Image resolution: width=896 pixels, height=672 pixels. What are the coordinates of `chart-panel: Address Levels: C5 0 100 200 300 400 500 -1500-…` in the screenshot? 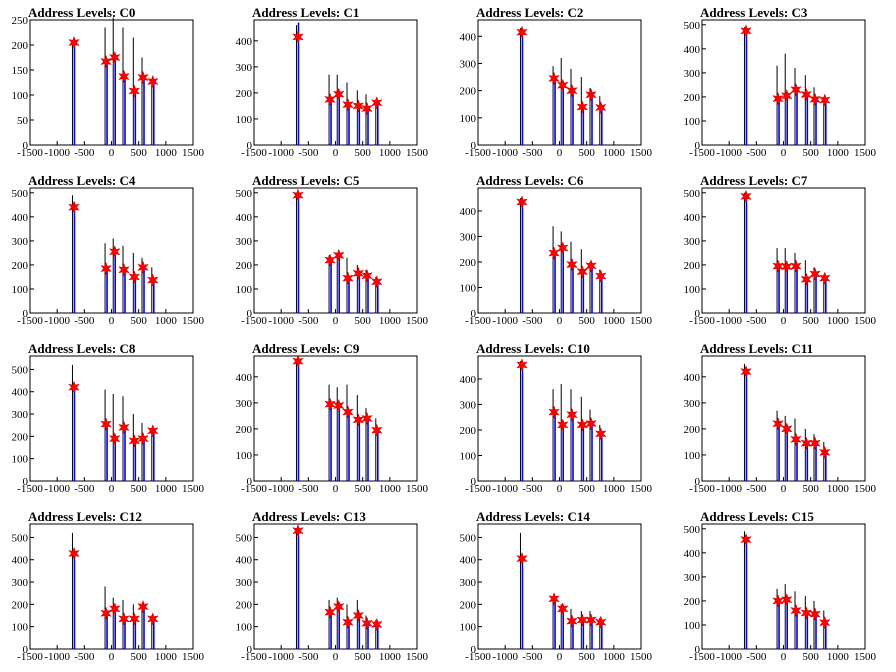 It's located at (336, 252).